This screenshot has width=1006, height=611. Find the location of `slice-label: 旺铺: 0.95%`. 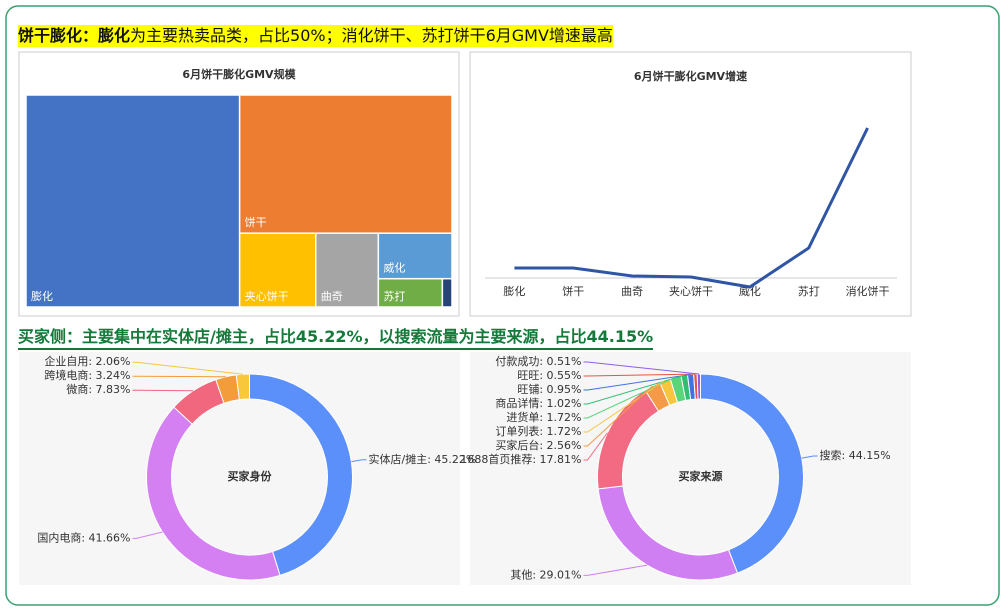

slice-label: 旺铺: 0.95% is located at coordinates (549, 389).